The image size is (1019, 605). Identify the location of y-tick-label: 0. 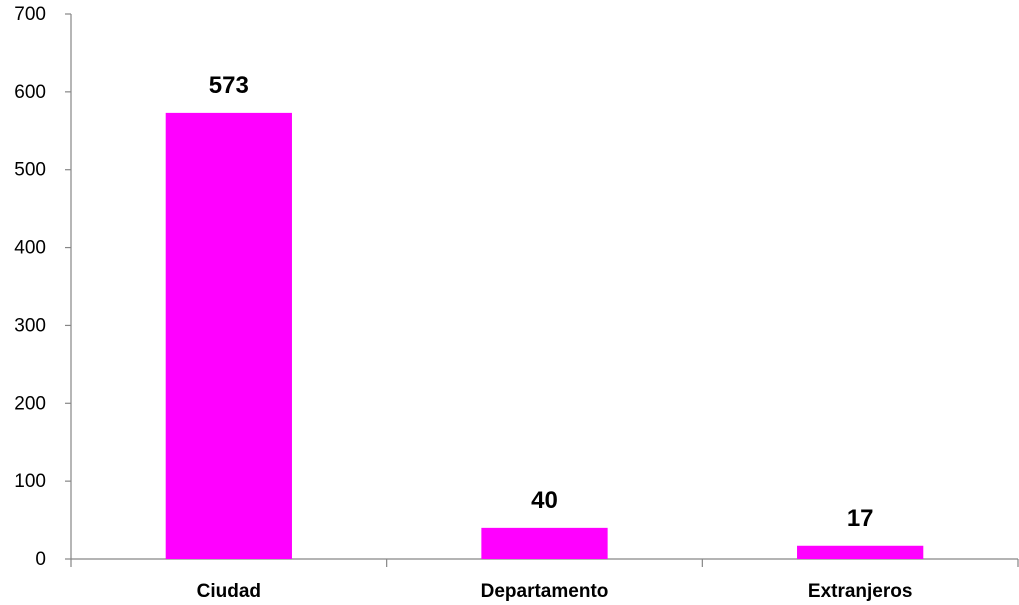
(40, 559).